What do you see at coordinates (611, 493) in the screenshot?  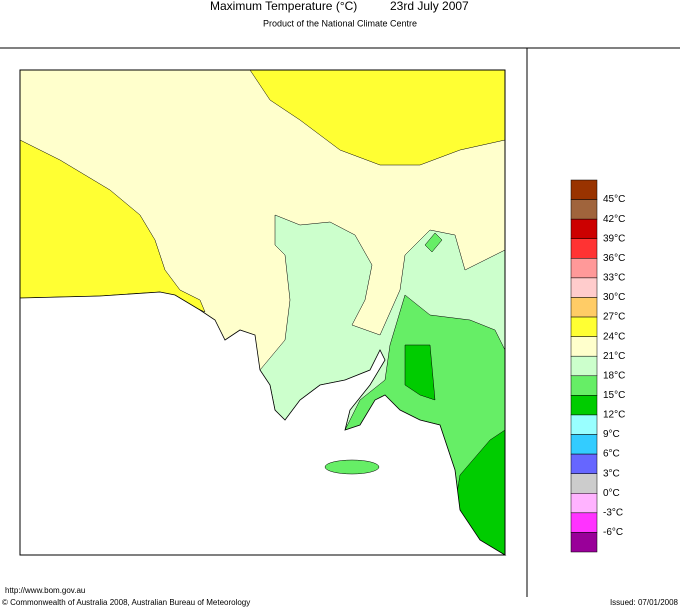 I see `legend-label: 0°C` at bounding box center [611, 493].